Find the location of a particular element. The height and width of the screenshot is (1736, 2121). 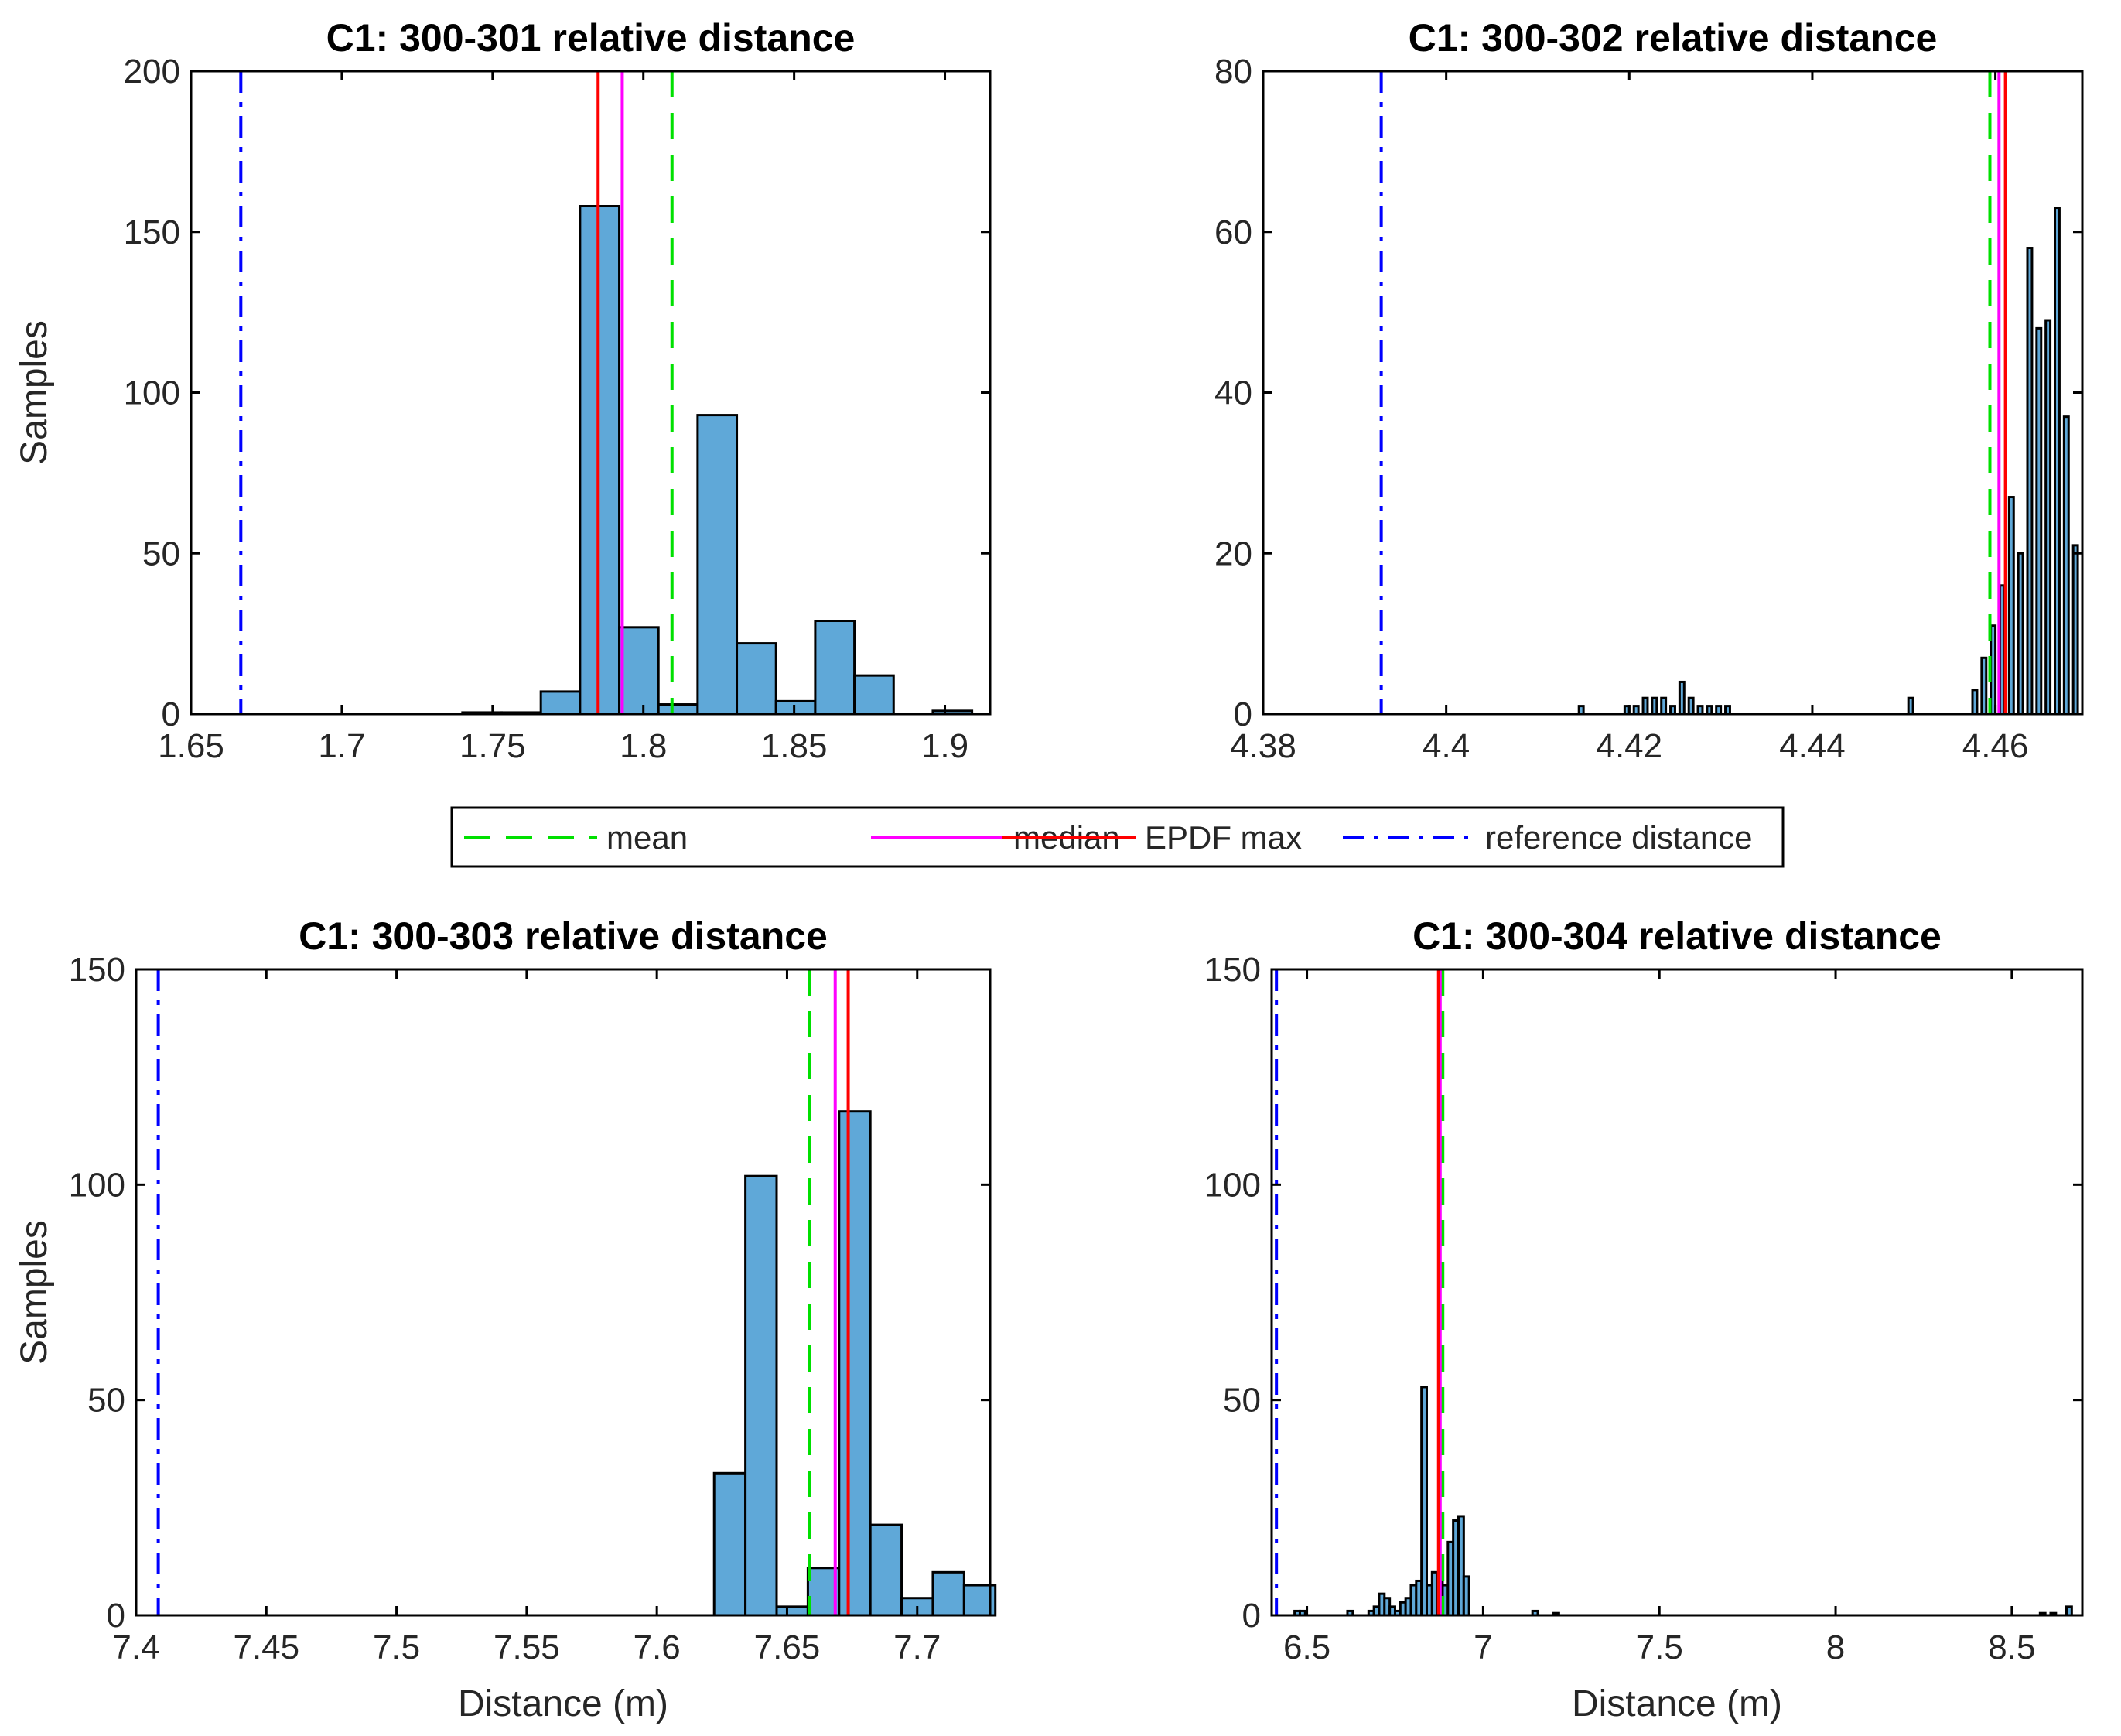

legend-item-epdf-max: EPDF max is located at coordinates (1152, 837).